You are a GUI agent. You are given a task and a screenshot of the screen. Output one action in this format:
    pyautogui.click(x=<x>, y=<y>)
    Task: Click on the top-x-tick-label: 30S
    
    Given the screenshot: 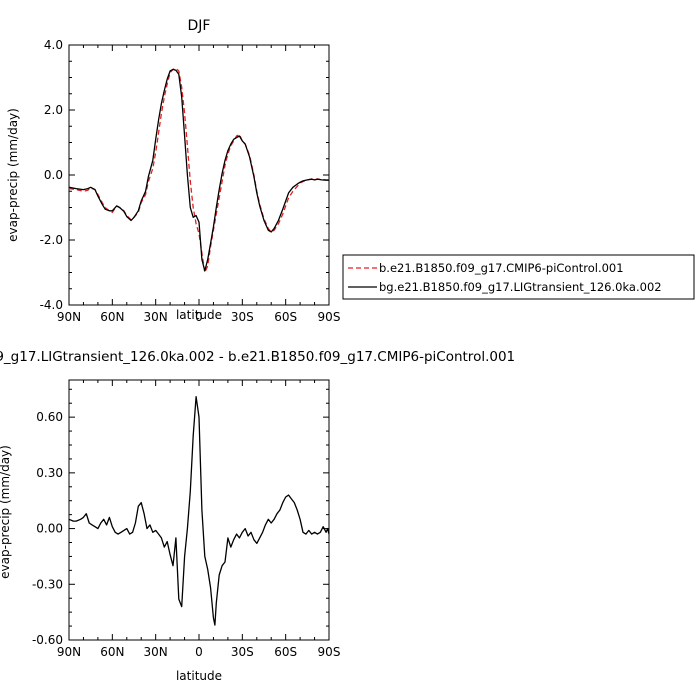 What is the action you would take?
    pyautogui.click(x=242, y=317)
    